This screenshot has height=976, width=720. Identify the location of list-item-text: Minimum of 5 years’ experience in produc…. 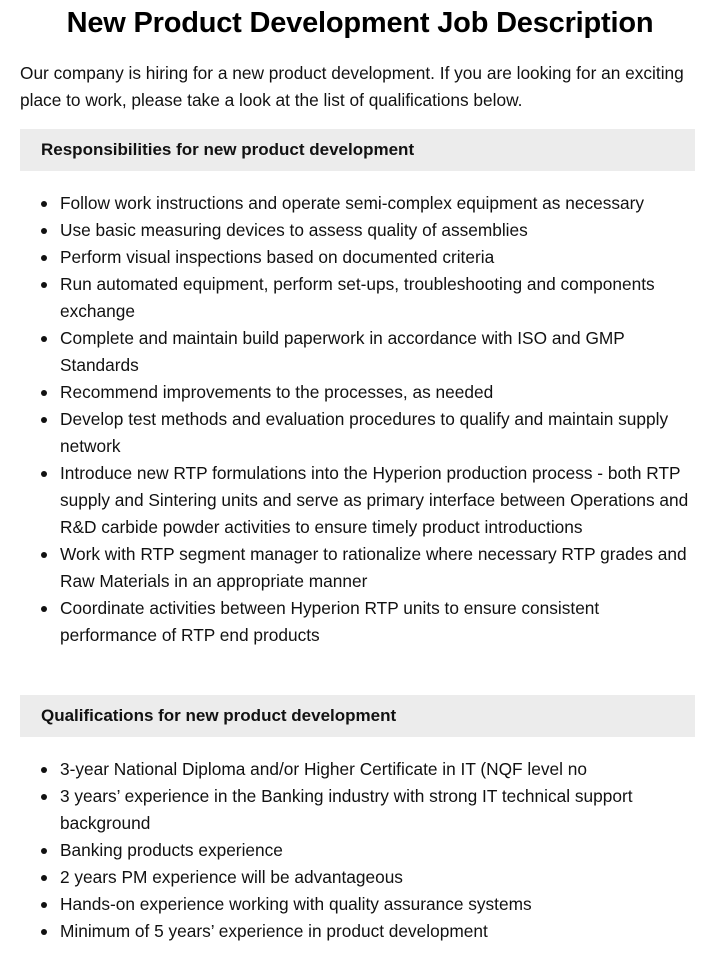
(274, 931).